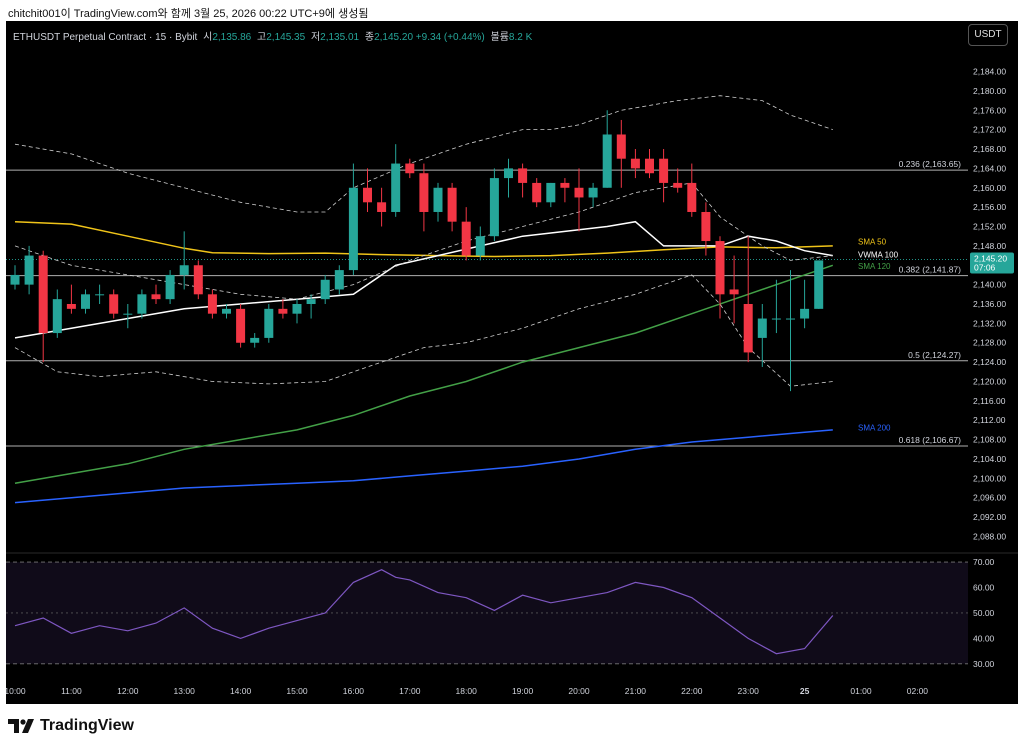  Describe the element at coordinates (499, 37) in the screenshot. I see `volume-label: 볼륨` at that location.